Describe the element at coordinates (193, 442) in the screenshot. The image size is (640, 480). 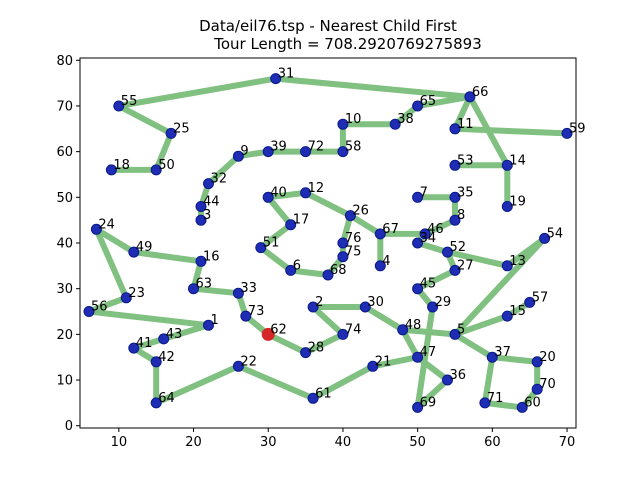
I see `x-tick-label: 20` at that location.